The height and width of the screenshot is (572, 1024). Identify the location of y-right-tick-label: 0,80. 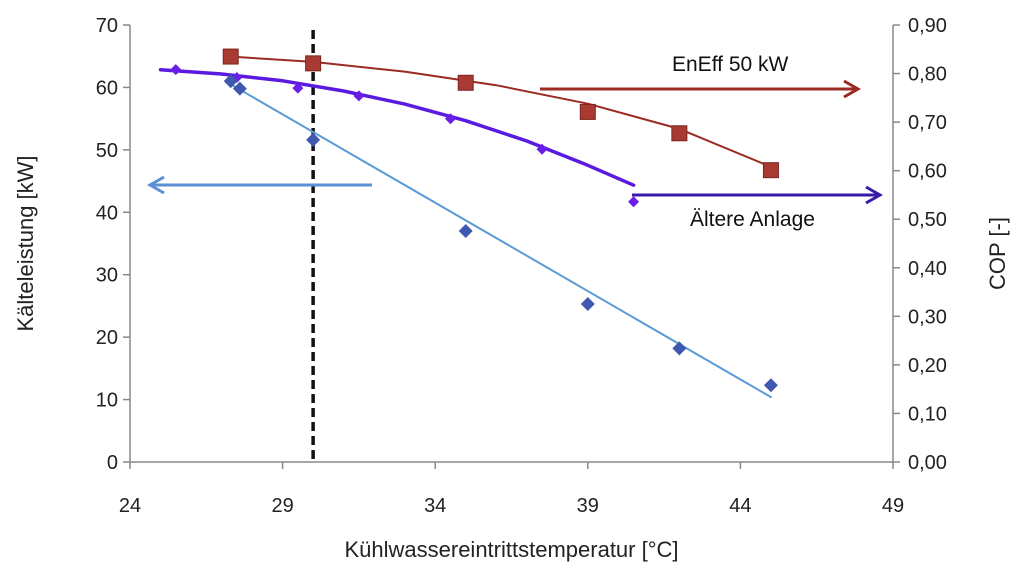
(927, 75).